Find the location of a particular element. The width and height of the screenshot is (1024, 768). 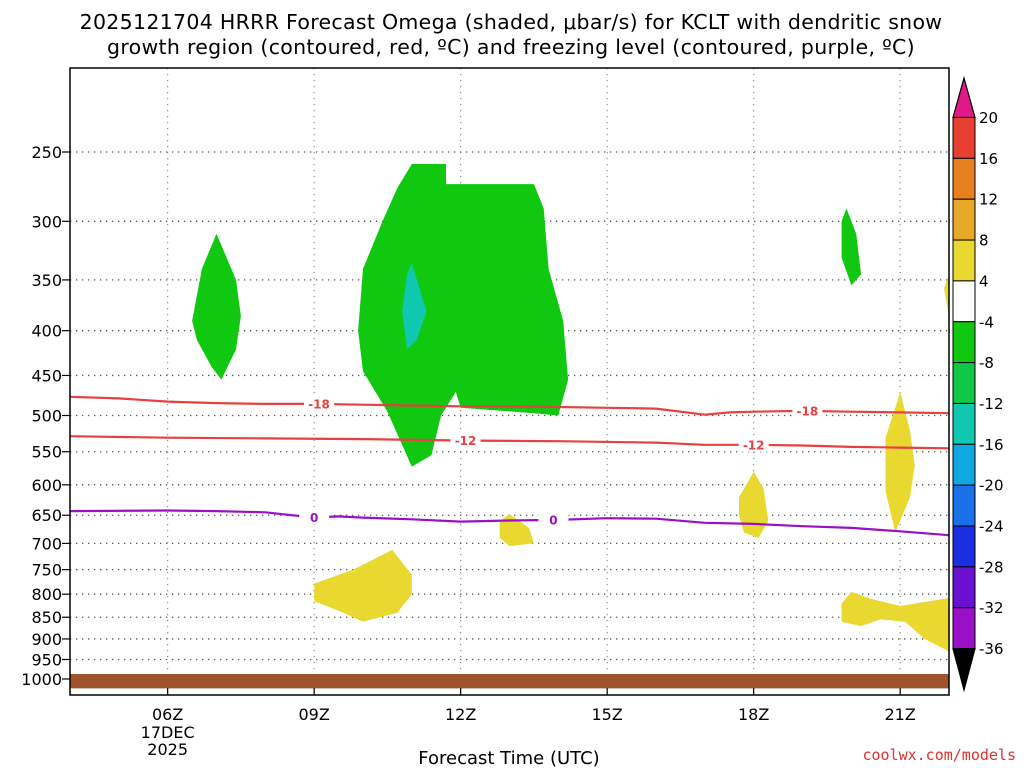

colorbar-label: 16 is located at coordinates (988, 159).